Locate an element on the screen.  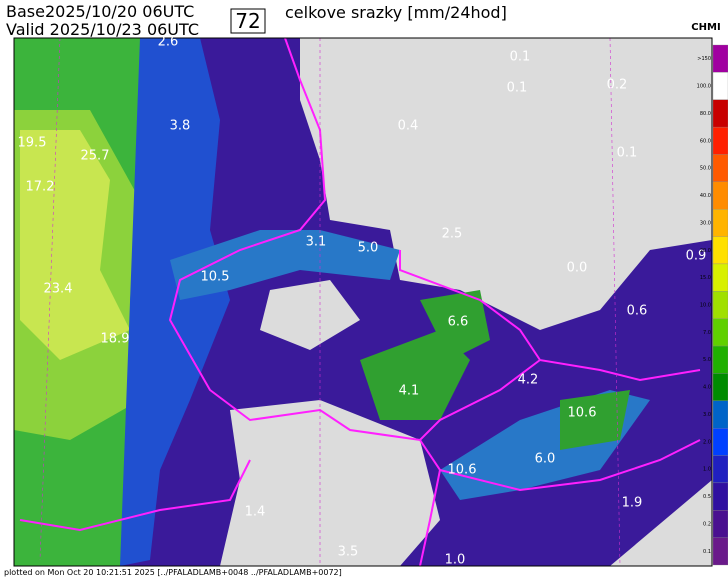
precip-label: 10.5 is located at coordinates (215, 277).